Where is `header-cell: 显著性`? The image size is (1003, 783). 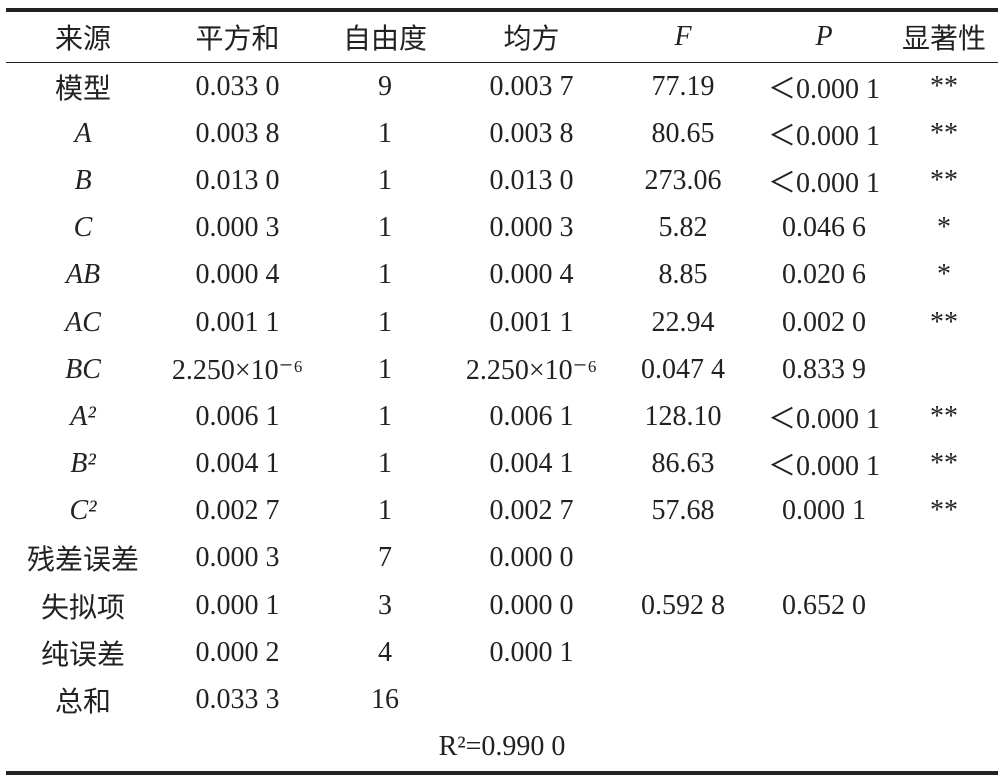 header-cell: 显著性 is located at coordinates (943, 39).